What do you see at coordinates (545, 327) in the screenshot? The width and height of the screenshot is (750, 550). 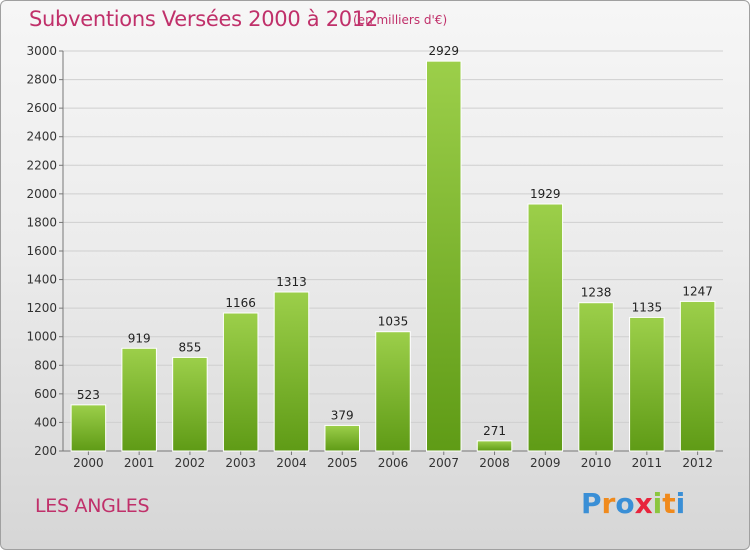 I see `bar-2009` at bounding box center [545, 327].